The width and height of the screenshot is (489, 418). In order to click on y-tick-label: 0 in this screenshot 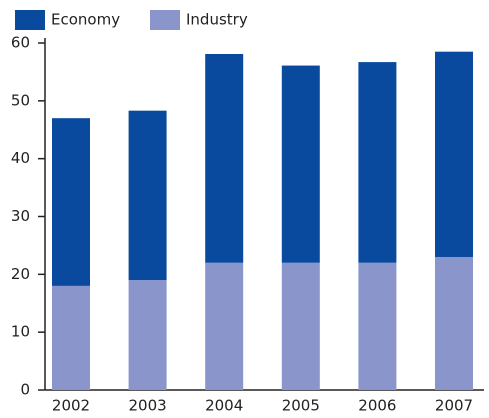, I will do `click(25, 390)`.